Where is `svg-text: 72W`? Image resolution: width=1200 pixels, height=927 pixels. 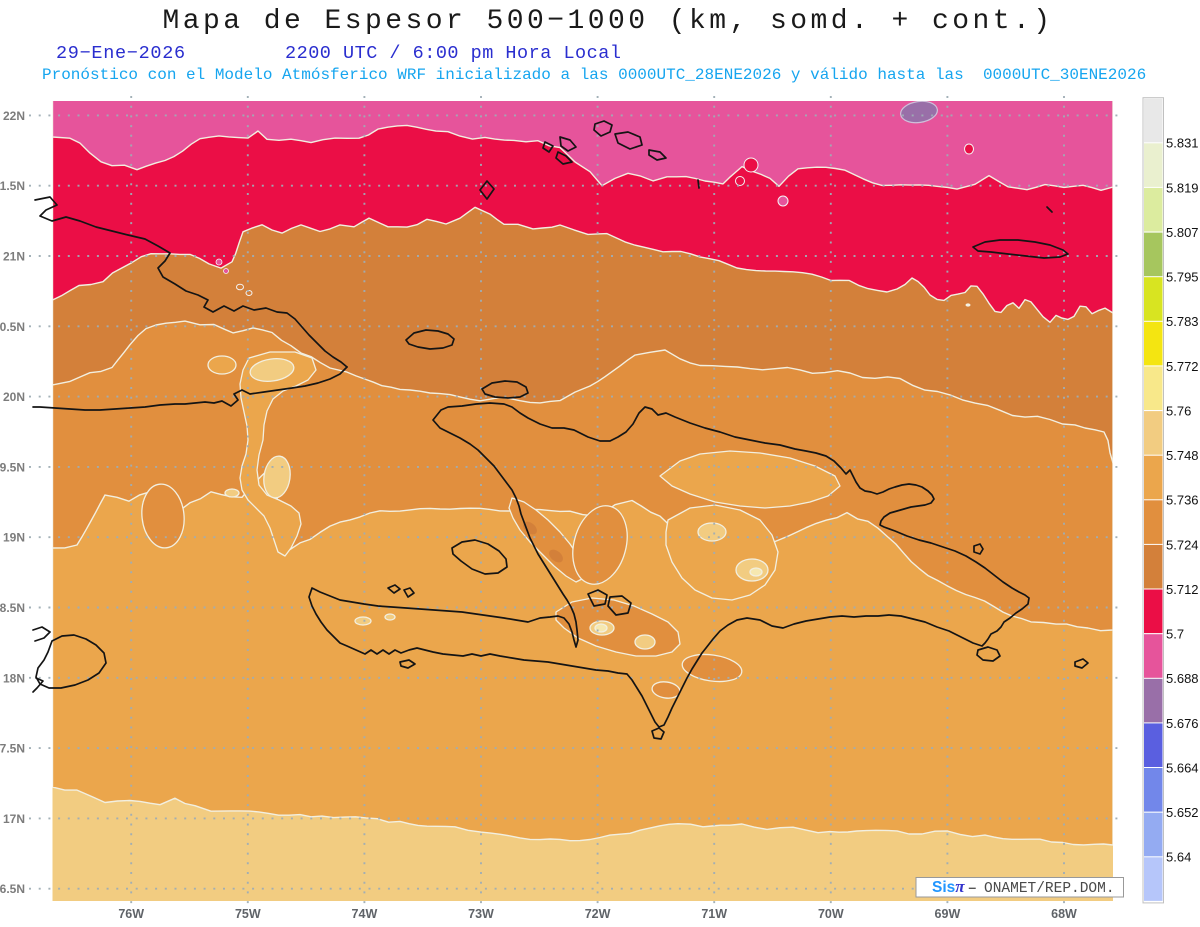
svg-text: 72W is located at coordinates (598, 914).